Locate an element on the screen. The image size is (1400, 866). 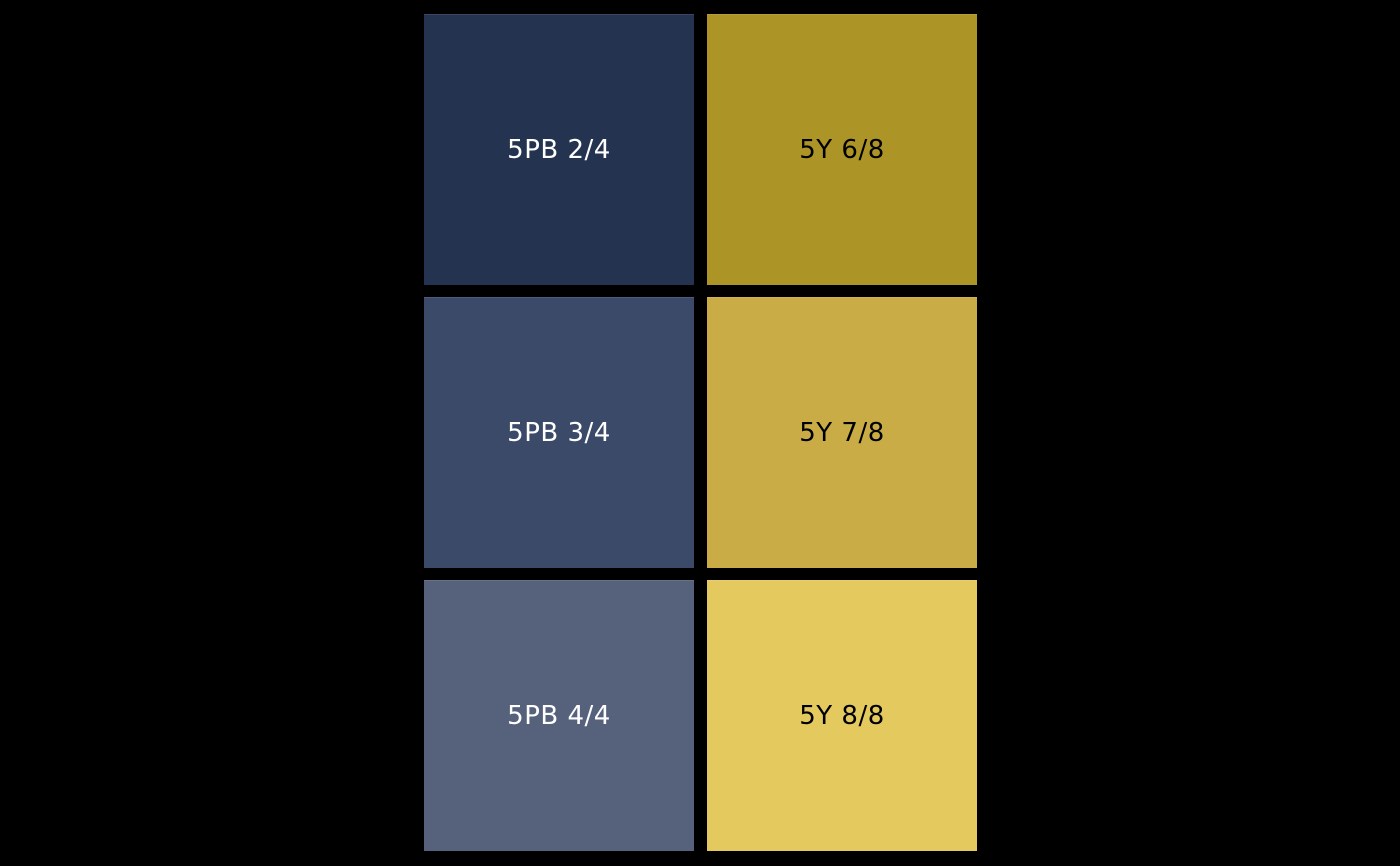
color-swatch-5y-7-8: 5Y 7/8 is located at coordinates (842, 432).